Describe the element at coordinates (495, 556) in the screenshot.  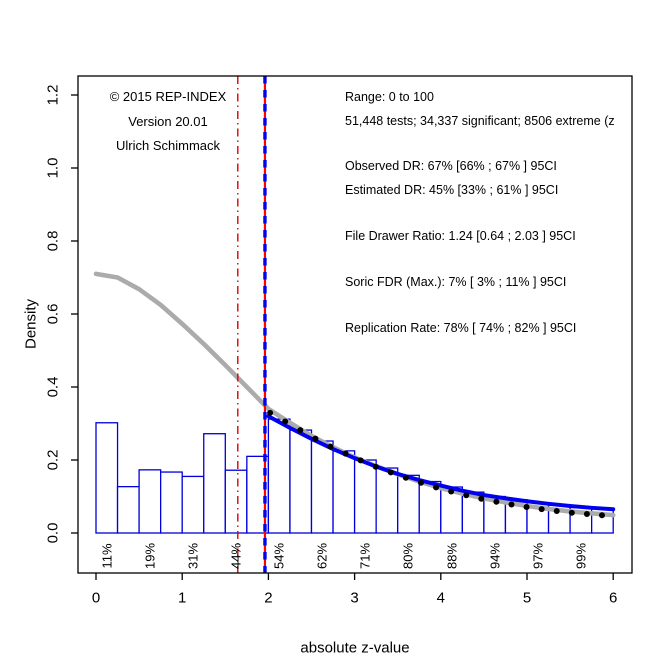
I see `bar-percent-label: 94%` at that location.